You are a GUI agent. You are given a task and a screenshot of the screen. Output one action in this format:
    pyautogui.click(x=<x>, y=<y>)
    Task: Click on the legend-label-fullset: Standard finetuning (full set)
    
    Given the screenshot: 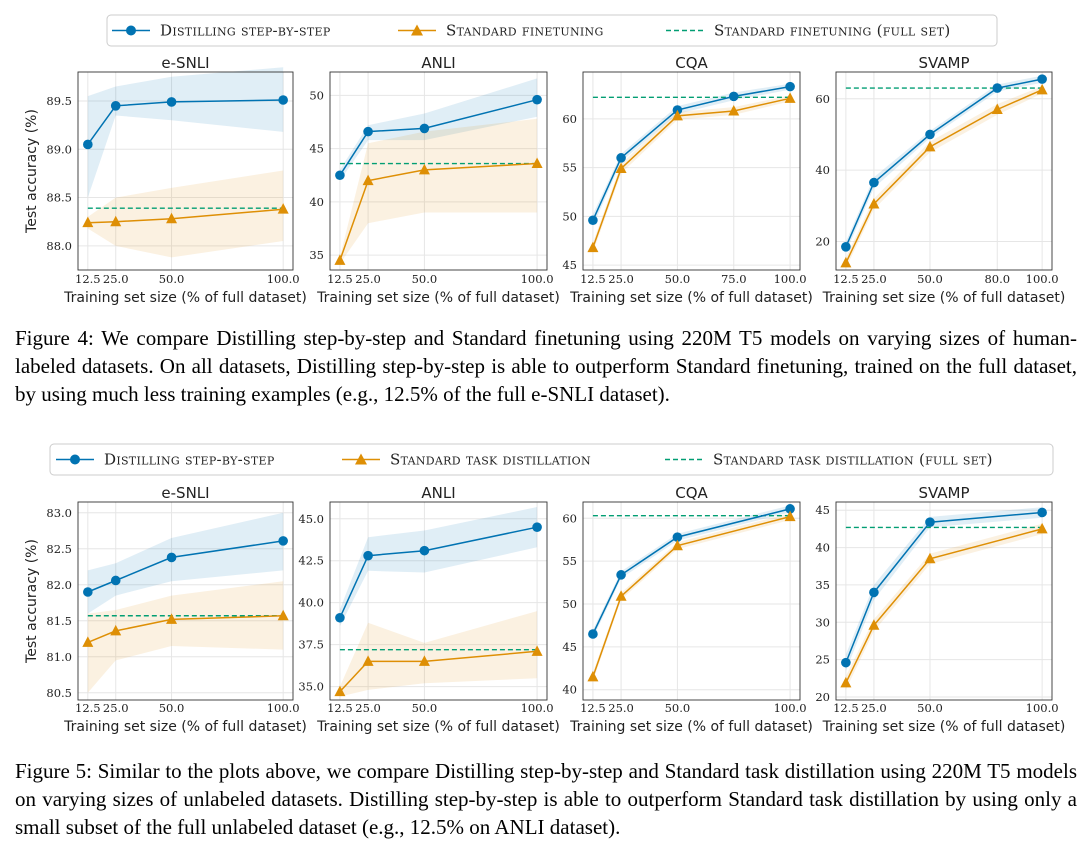 What is the action you would take?
    pyautogui.click(x=832, y=31)
    